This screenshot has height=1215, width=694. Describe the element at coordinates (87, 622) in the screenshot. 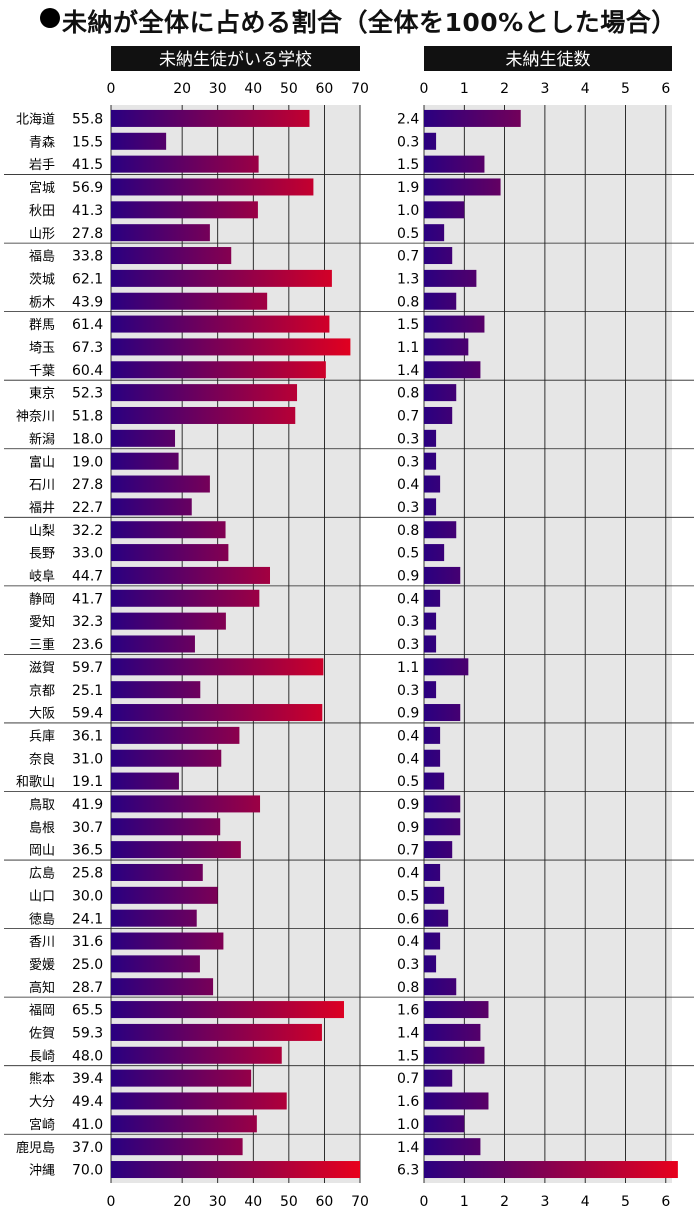

I see `left-data-label: 32.3` at that location.